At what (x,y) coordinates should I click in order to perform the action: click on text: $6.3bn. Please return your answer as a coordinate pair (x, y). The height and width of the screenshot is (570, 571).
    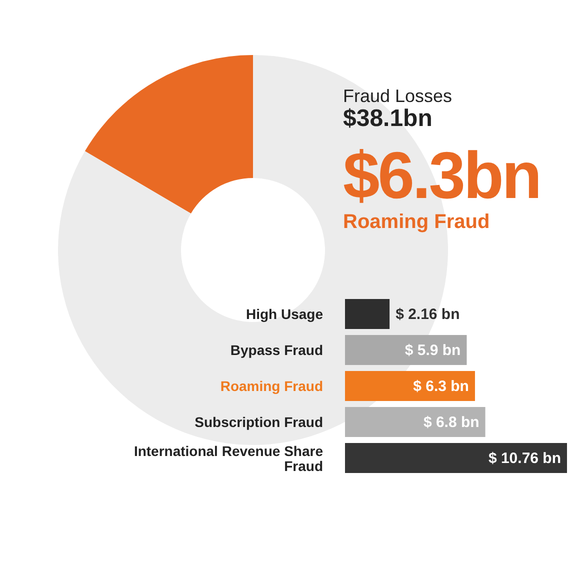
    Looking at the image, I should click on (441, 175).